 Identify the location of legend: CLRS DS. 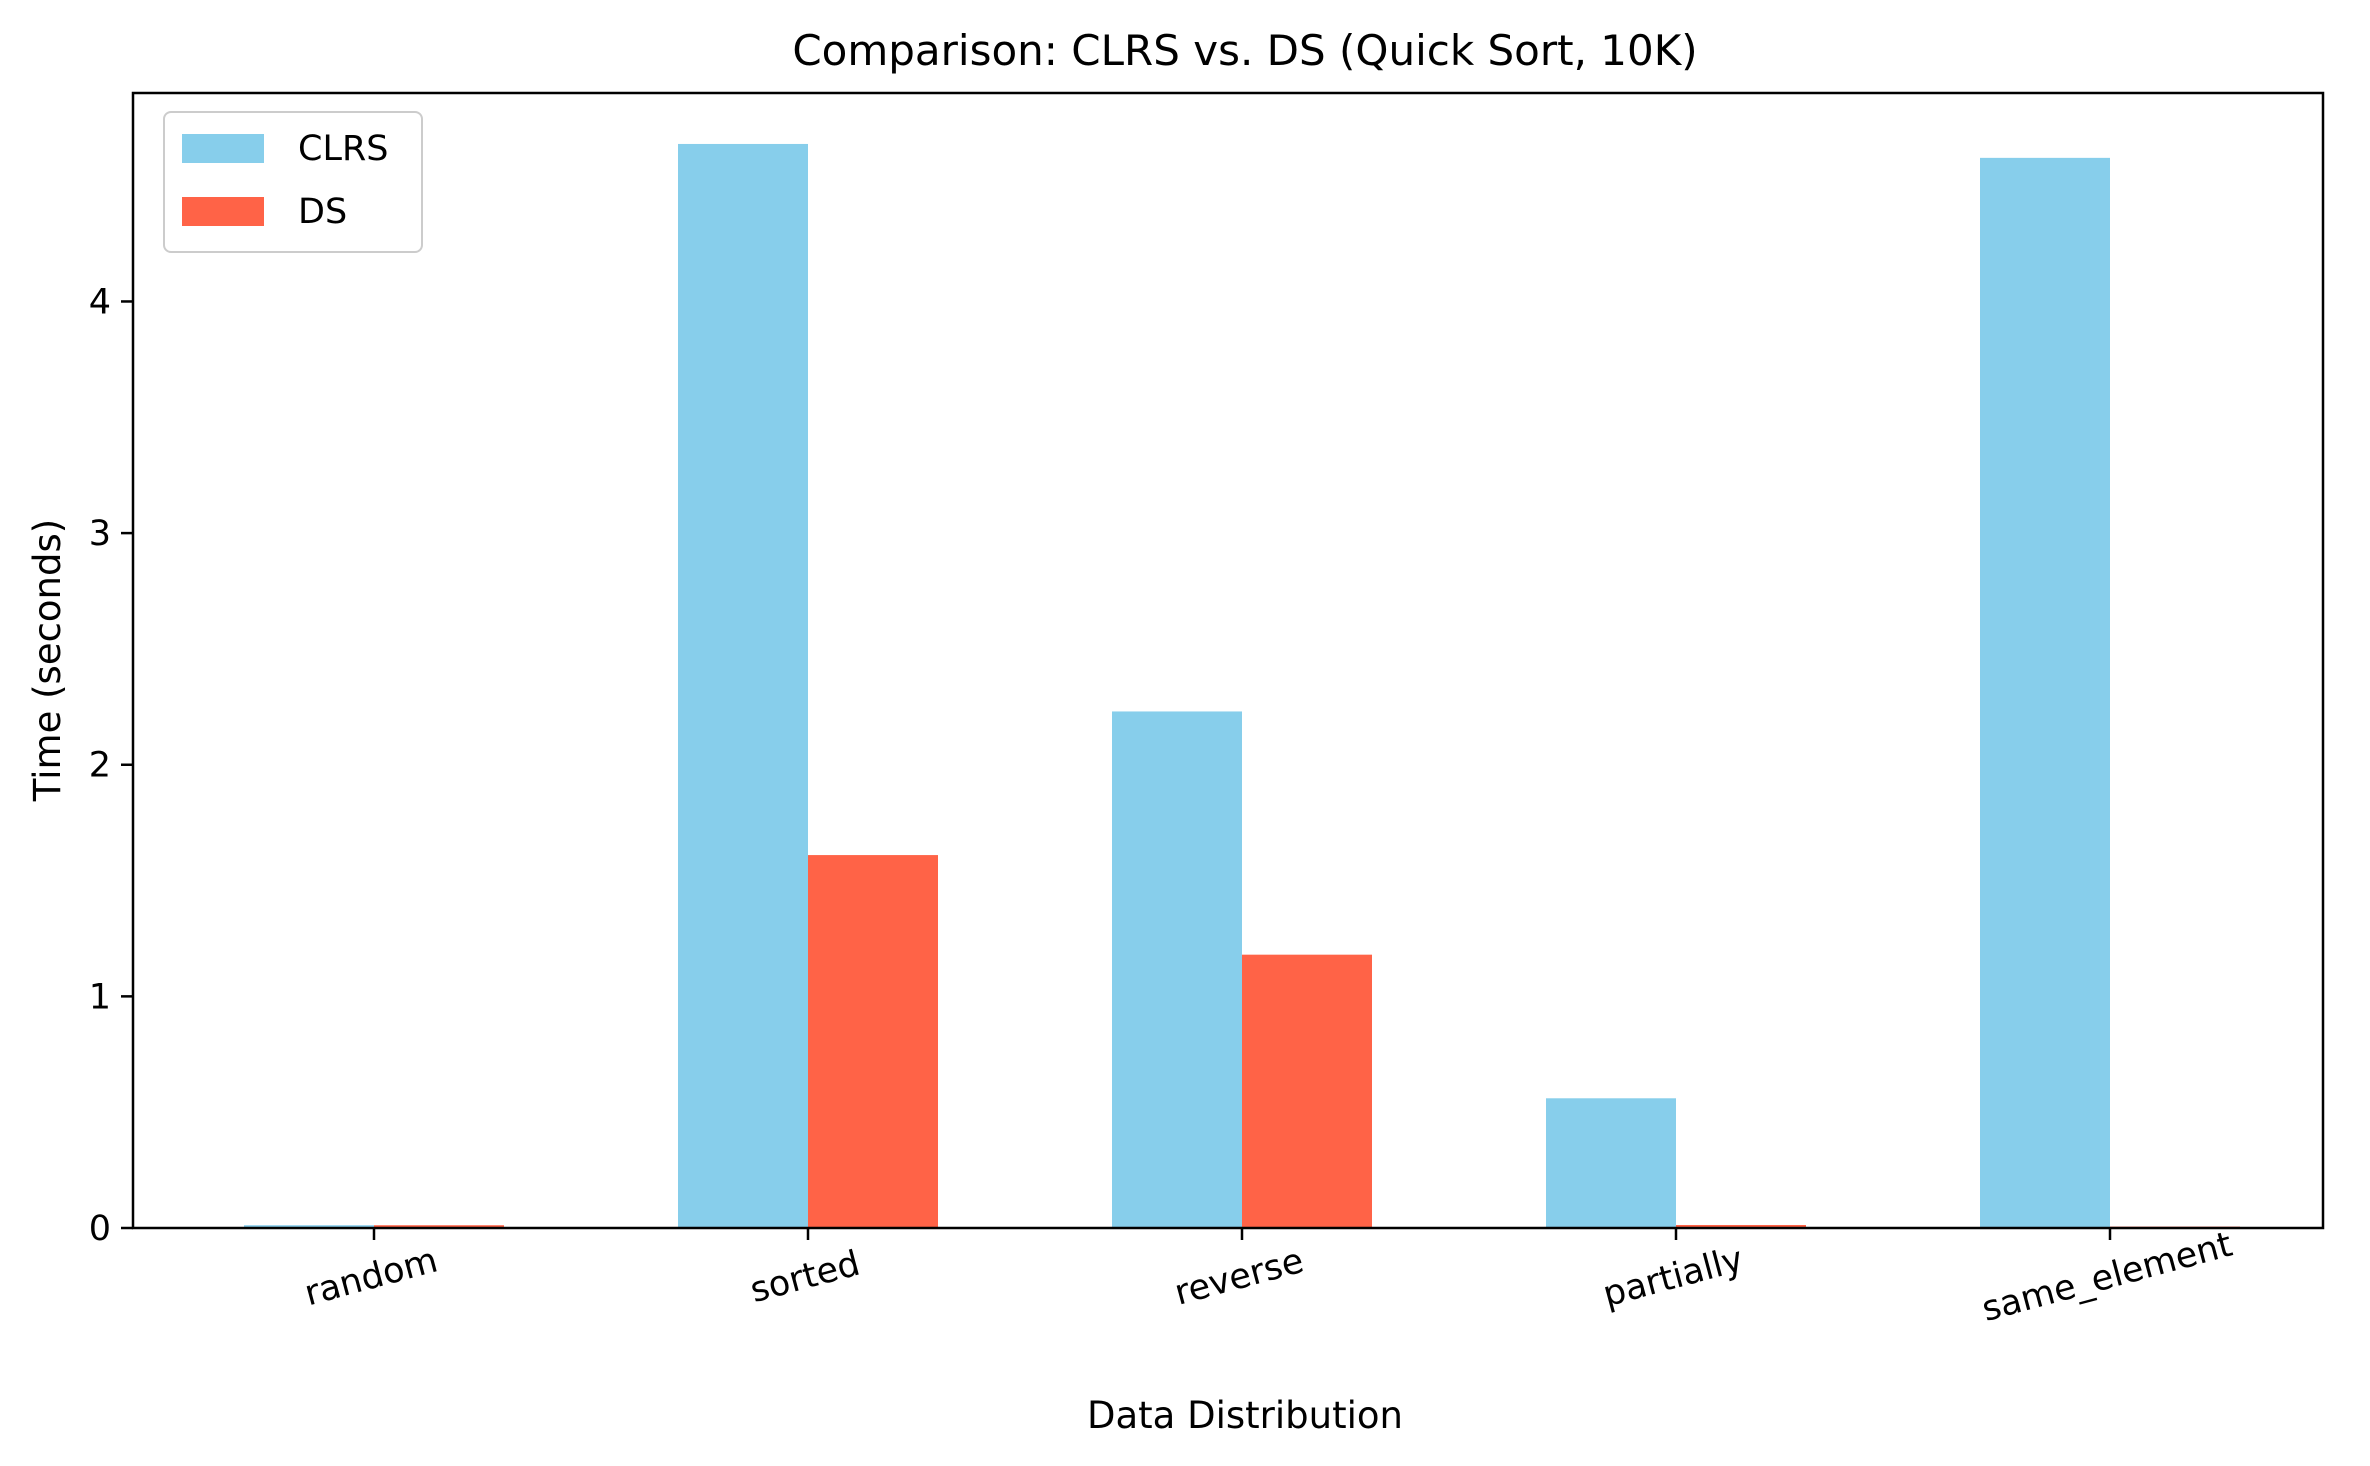
(293, 182).